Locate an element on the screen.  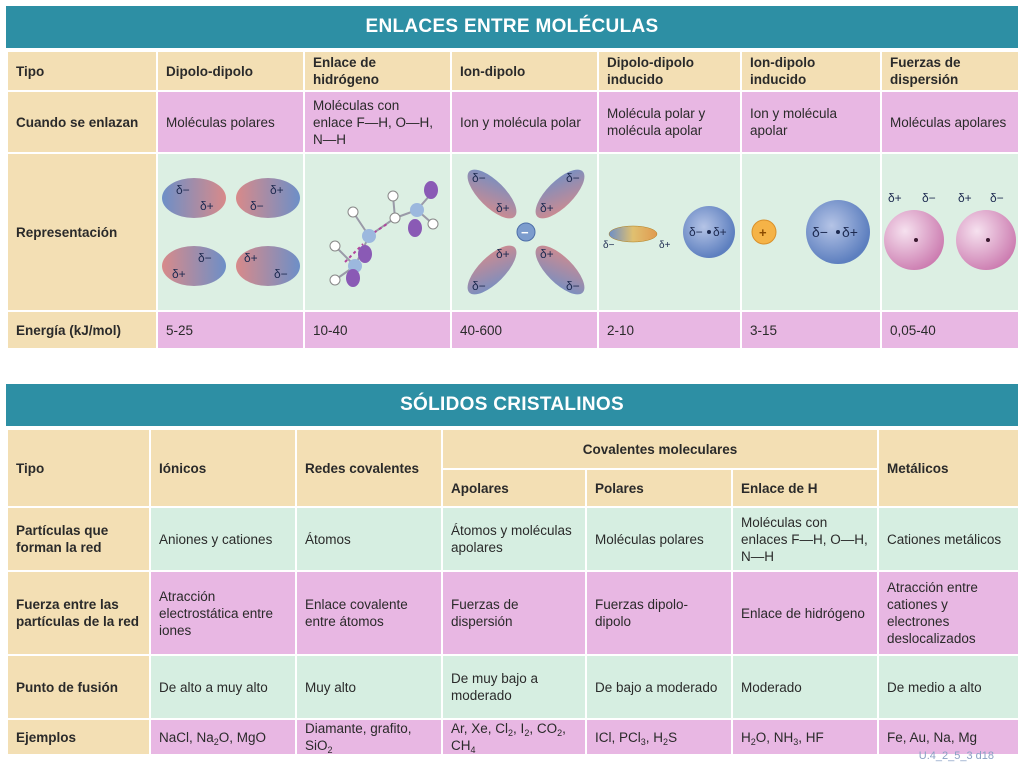
solidos-cell: De bajo a moderado is located at coordinates (659, 687).